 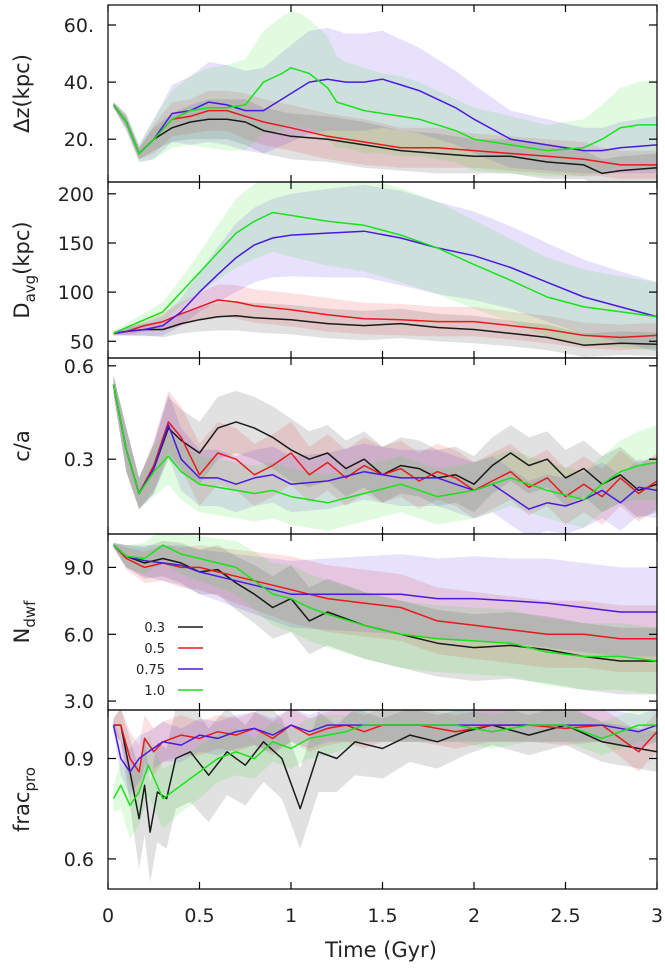 I want to click on panel-3-y-label: c/a, so click(x=22, y=446).